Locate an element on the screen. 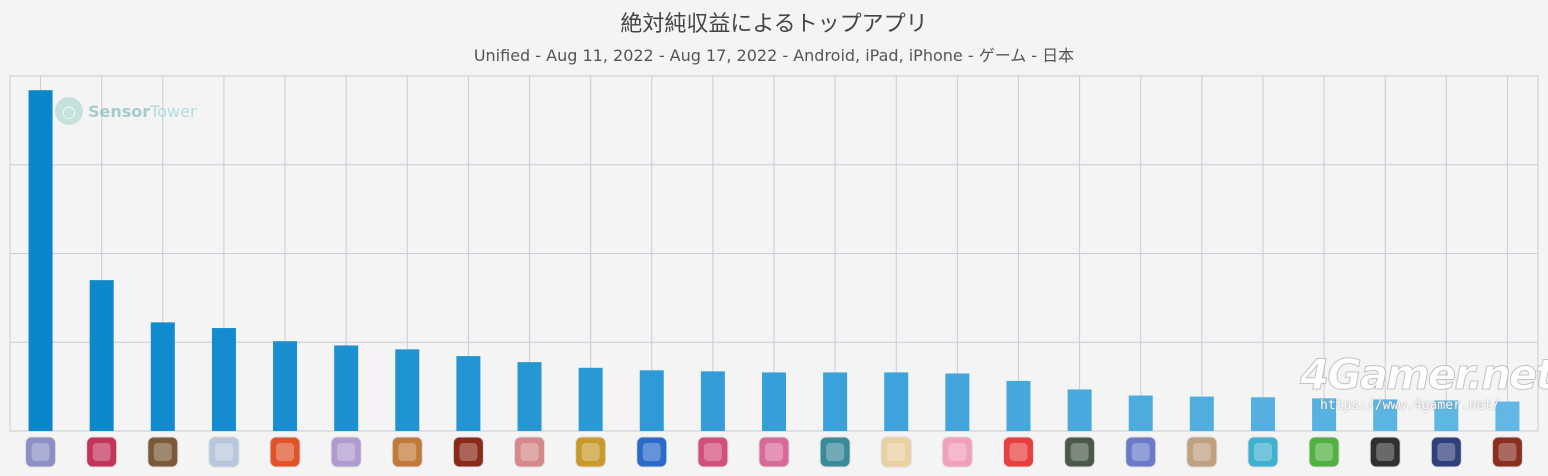 The height and width of the screenshot is (476, 1548). sensor-tower-watermark: ○ SensorTower is located at coordinates (126, 111).